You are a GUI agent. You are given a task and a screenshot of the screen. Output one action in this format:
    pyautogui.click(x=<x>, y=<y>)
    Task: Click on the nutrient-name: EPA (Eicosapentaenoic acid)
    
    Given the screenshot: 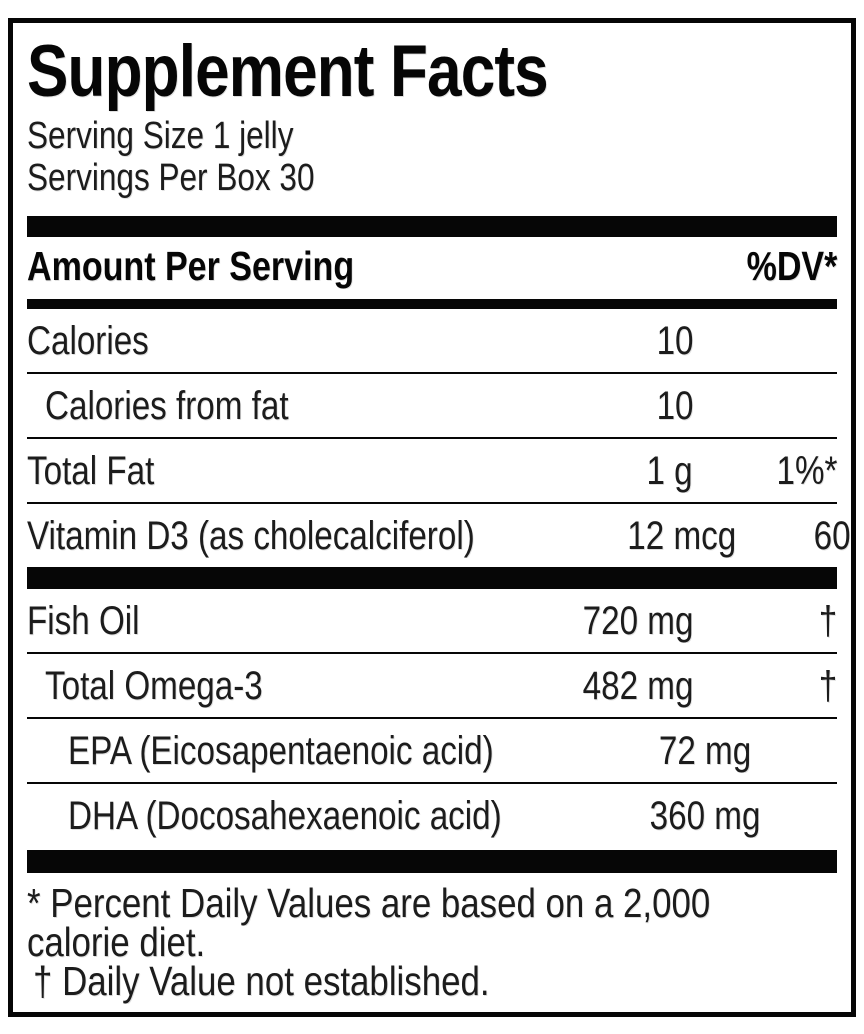 What is the action you would take?
    pyautogui.click(x=281, y=750)
    